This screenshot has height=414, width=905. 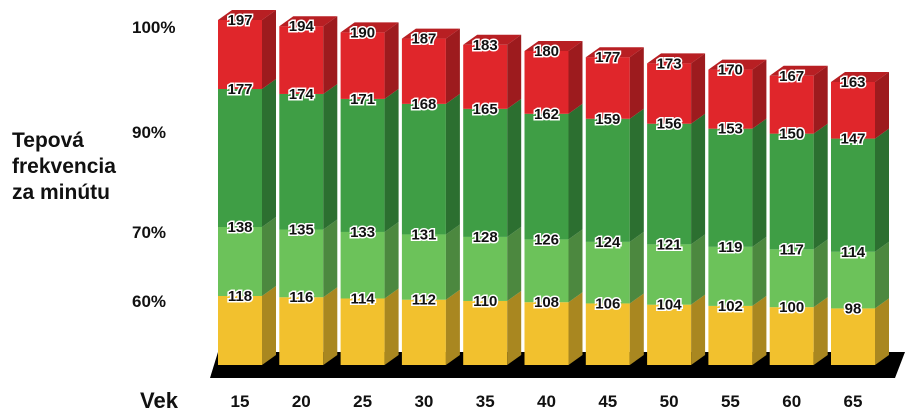 What do you see at coordinates (853, 252) in the screenshot?
I see `value-label: 114` at bounding box center [853, 252].